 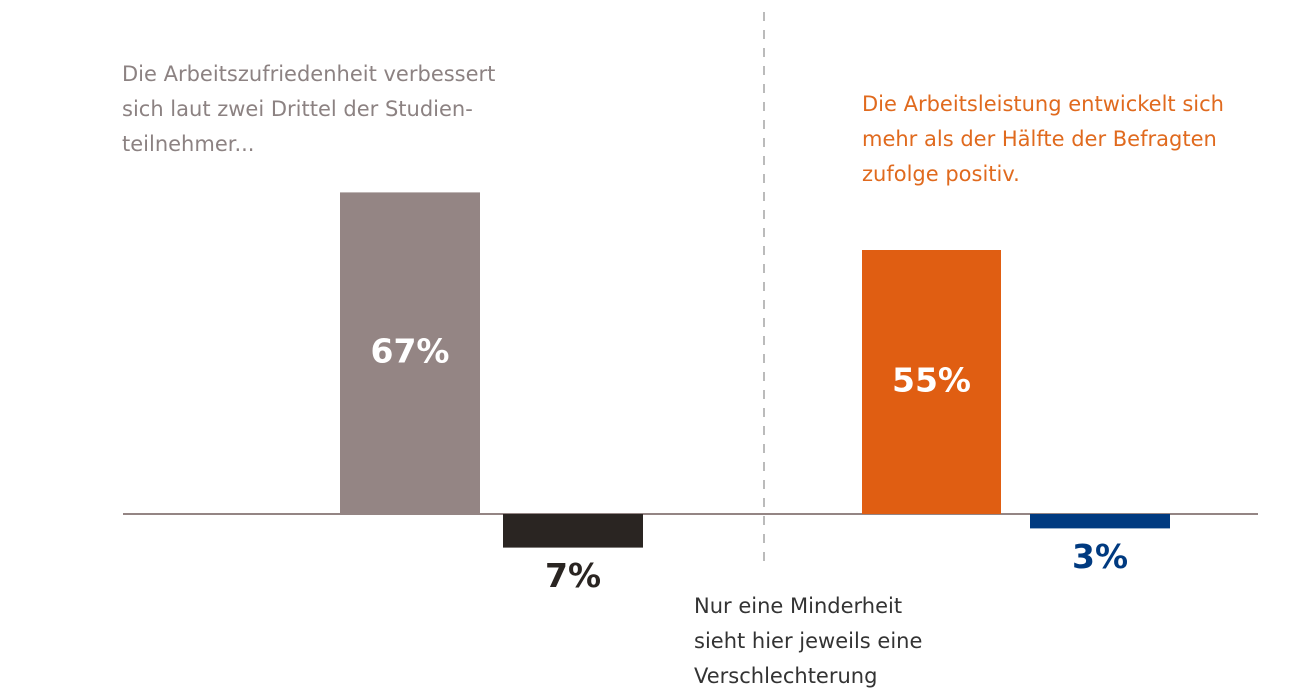 What do you see at coordinates (941, 174) in the screenshot?
I see `annotation: zufolge positiv.` at bounding box center [941, 174].